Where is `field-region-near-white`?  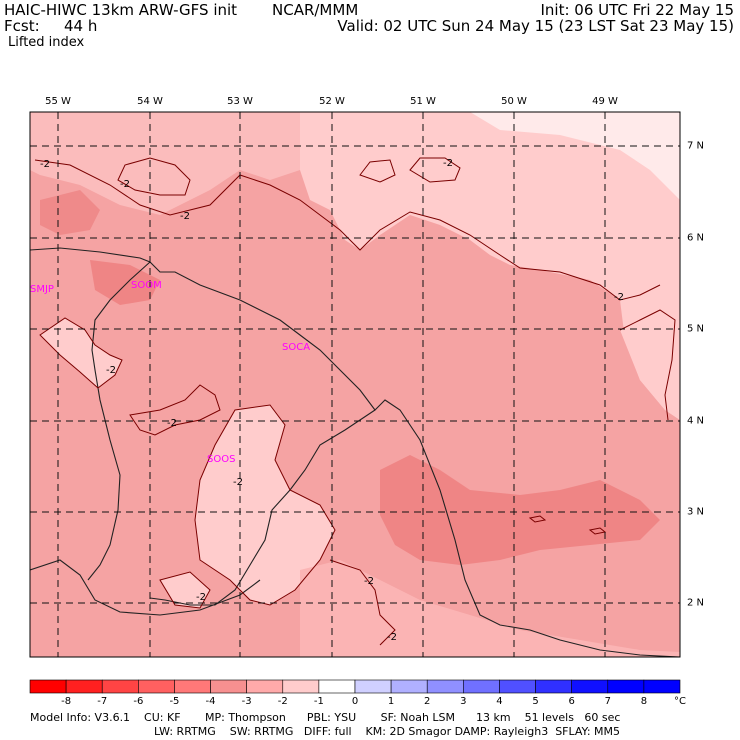 field-region-near-white is located at coordinates (575, 156).